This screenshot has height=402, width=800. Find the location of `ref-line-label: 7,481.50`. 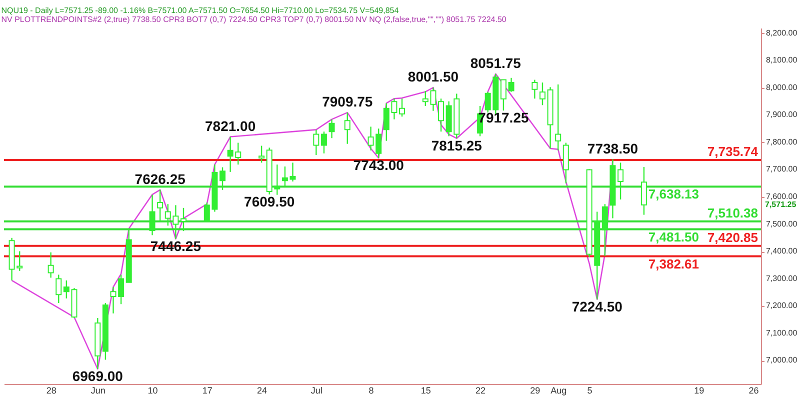

ref-line-label: 7,481.50 is located at coordinates (673, 236).